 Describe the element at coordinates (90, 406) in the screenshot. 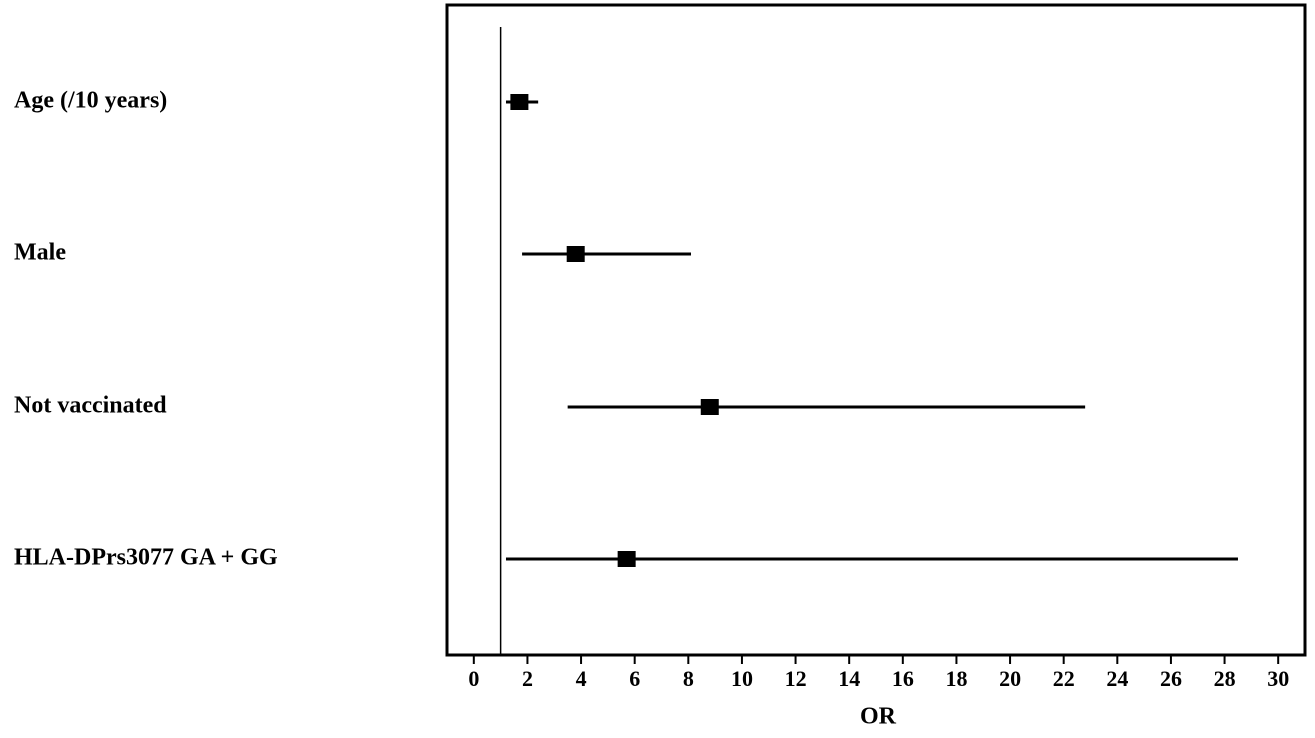

I see `category-label: Not vaccinated` at that location.